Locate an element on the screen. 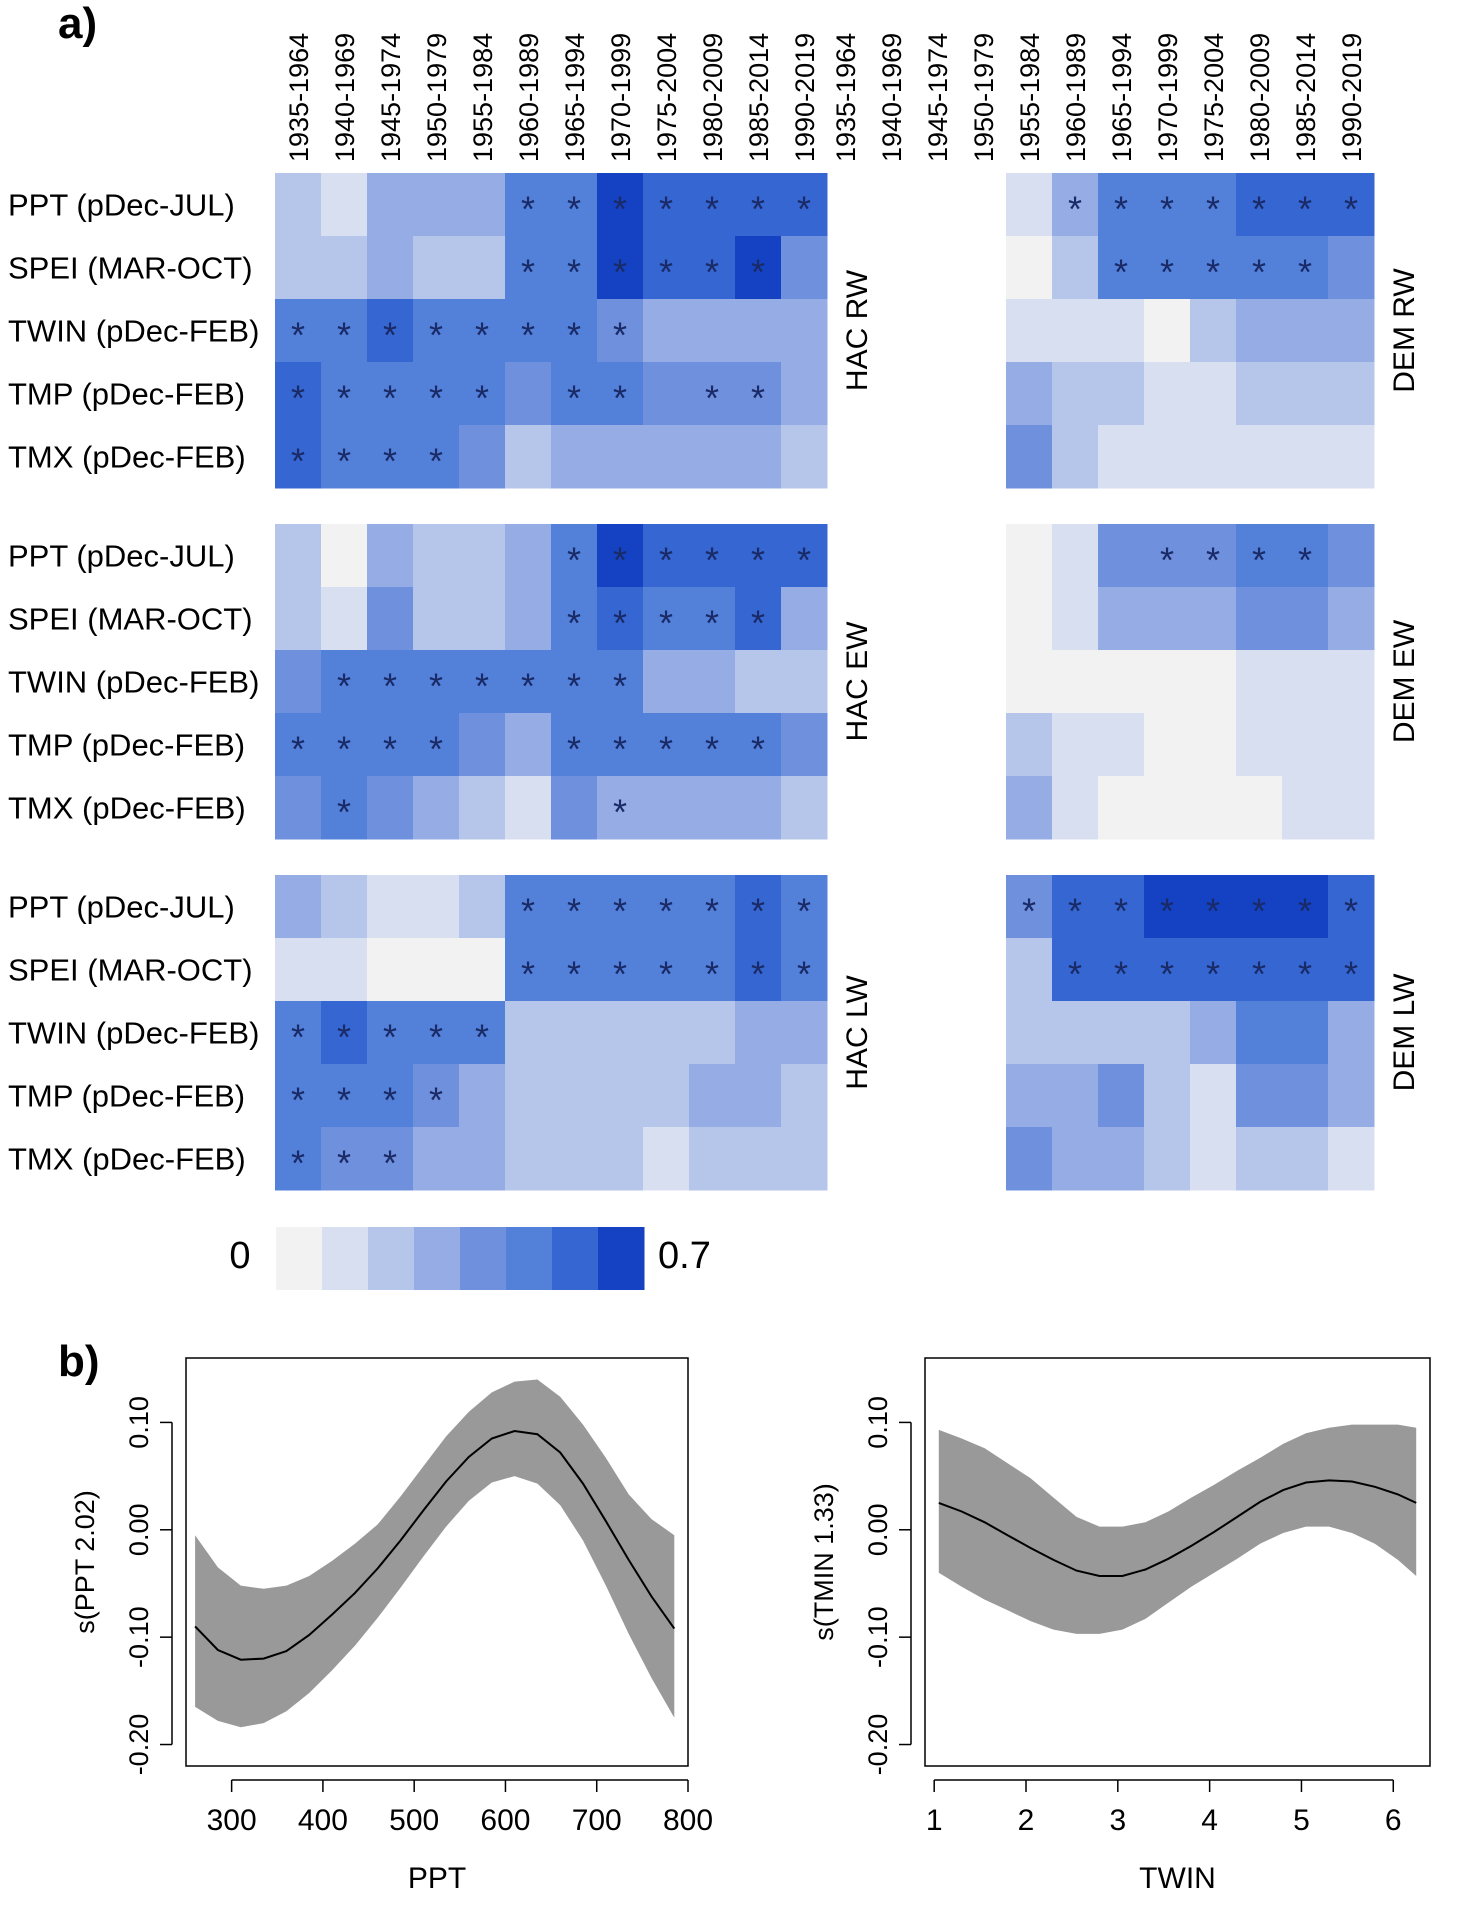  x-tick-label: 6 is located at coordinates (1393, 1820).